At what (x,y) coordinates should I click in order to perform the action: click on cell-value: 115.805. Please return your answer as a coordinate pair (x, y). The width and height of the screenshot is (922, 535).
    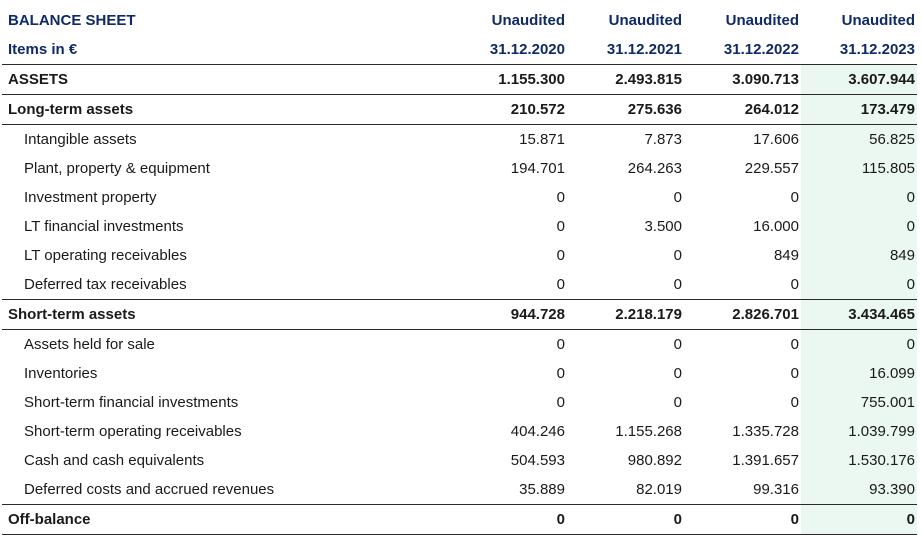
    Looking at the image, I should click on (859, 168).